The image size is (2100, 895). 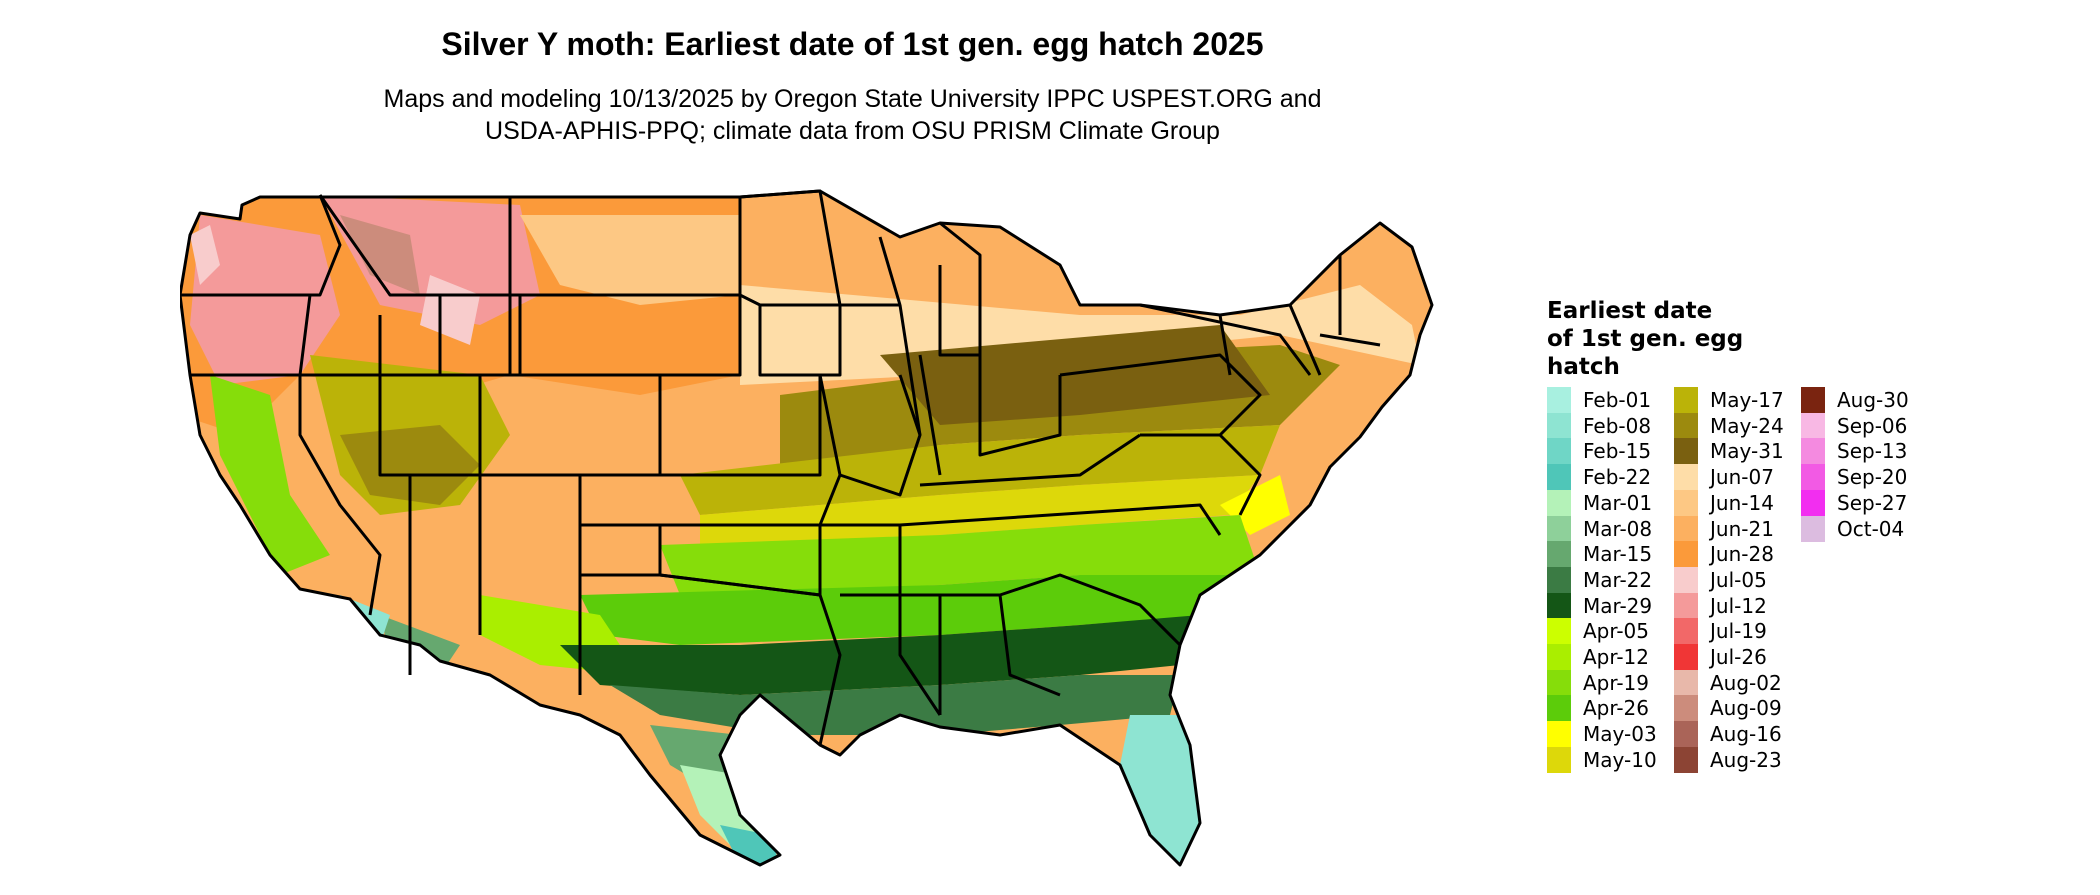 What do you see at coordinates (1617, 400) in the screenshot?
I see `legend-label: Feb-01` at bounding box center [1617, 400].